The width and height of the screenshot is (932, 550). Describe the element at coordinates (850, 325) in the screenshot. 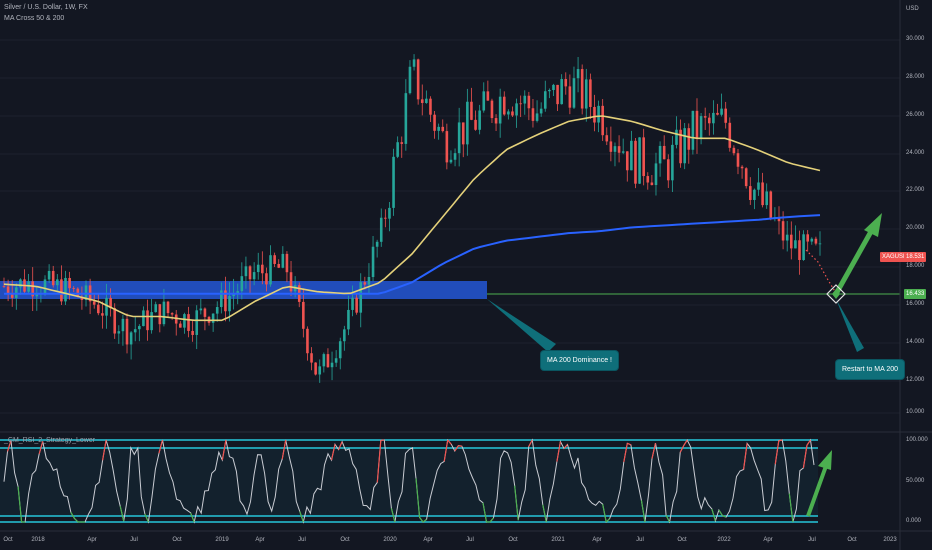

I see `callout-restart-pointer` at that location.